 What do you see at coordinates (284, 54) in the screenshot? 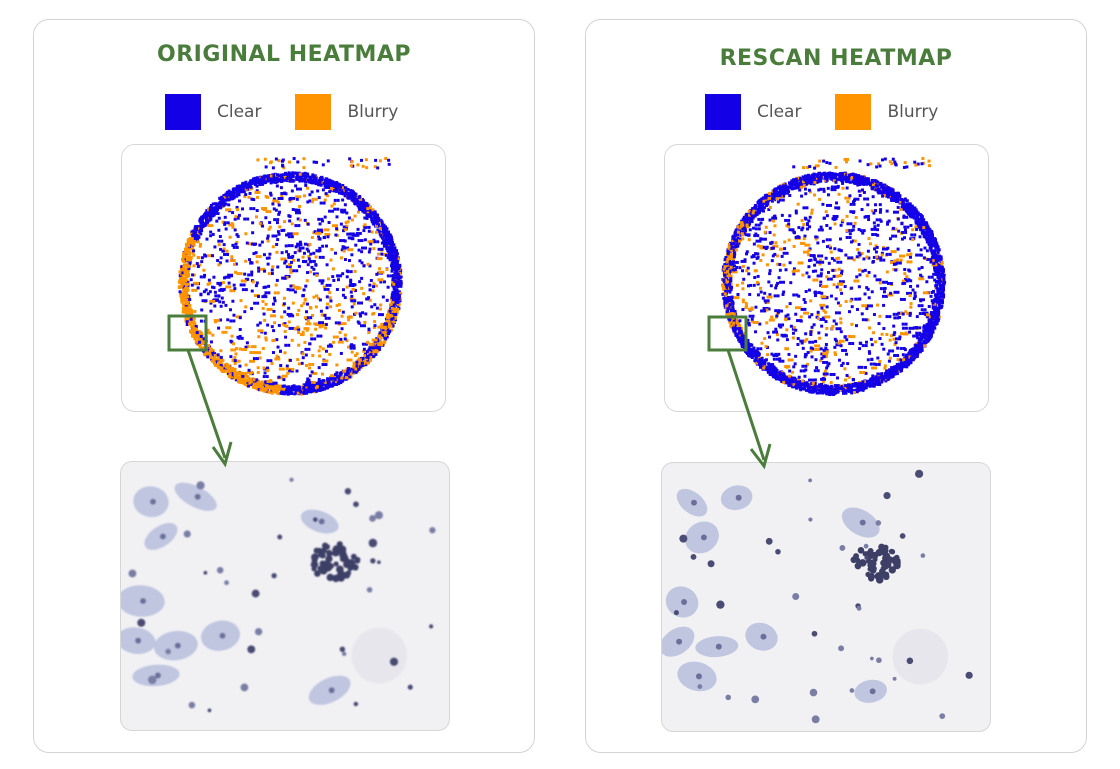
I see `panel-title: ORIGINAL HEATMAP` at bounding box center [284, 54].